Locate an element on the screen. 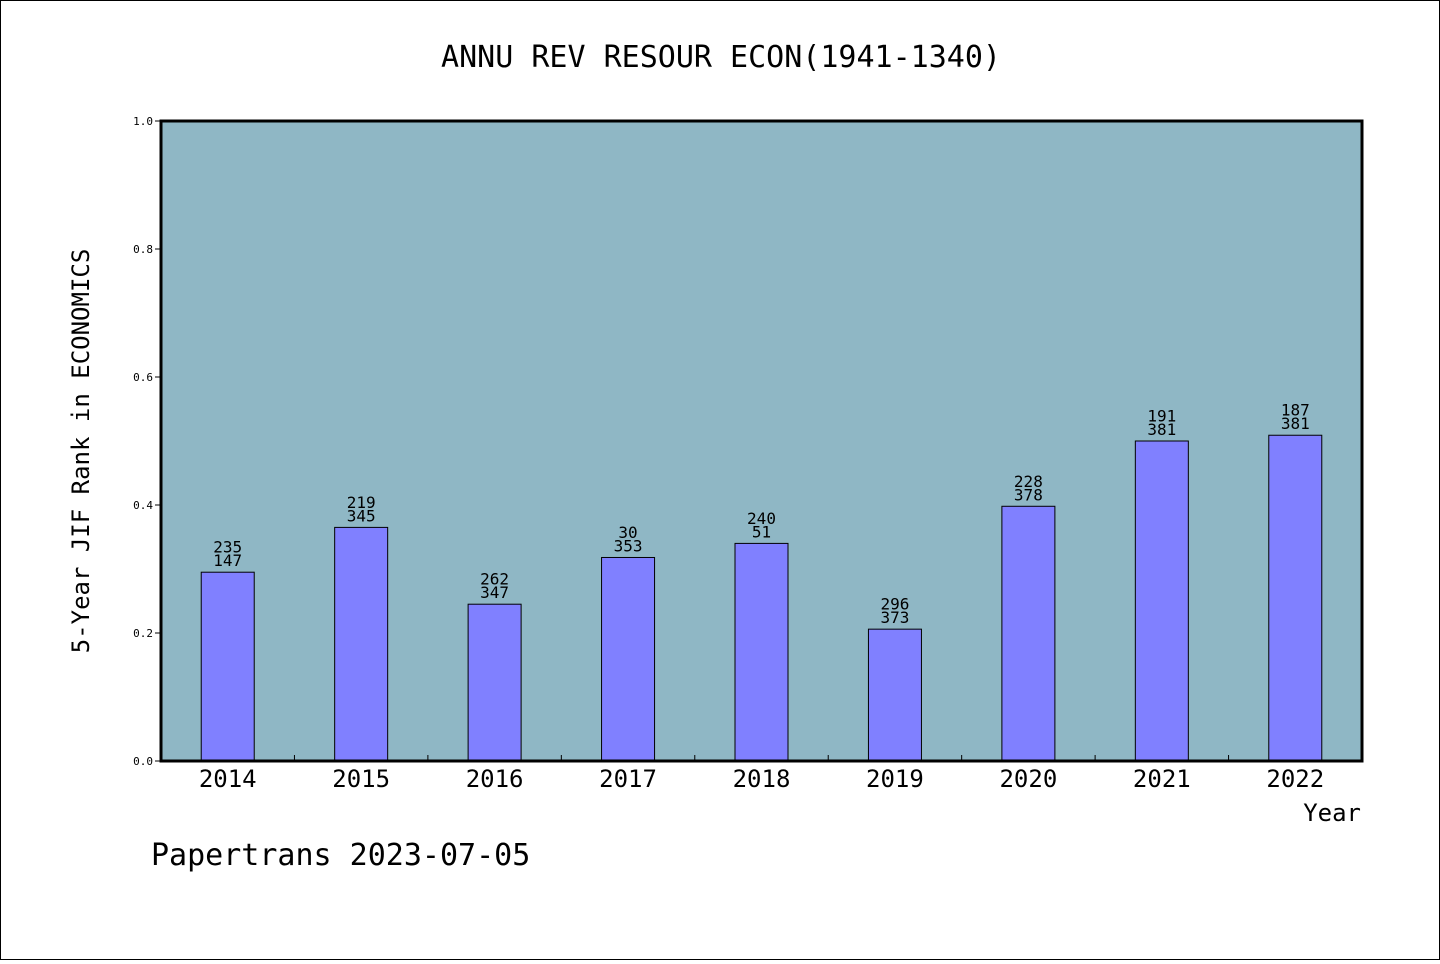 Image resolution: width=1440 pixels, height=964 pixels. bar-data-label: 262 is located at coordinates (494, 579).